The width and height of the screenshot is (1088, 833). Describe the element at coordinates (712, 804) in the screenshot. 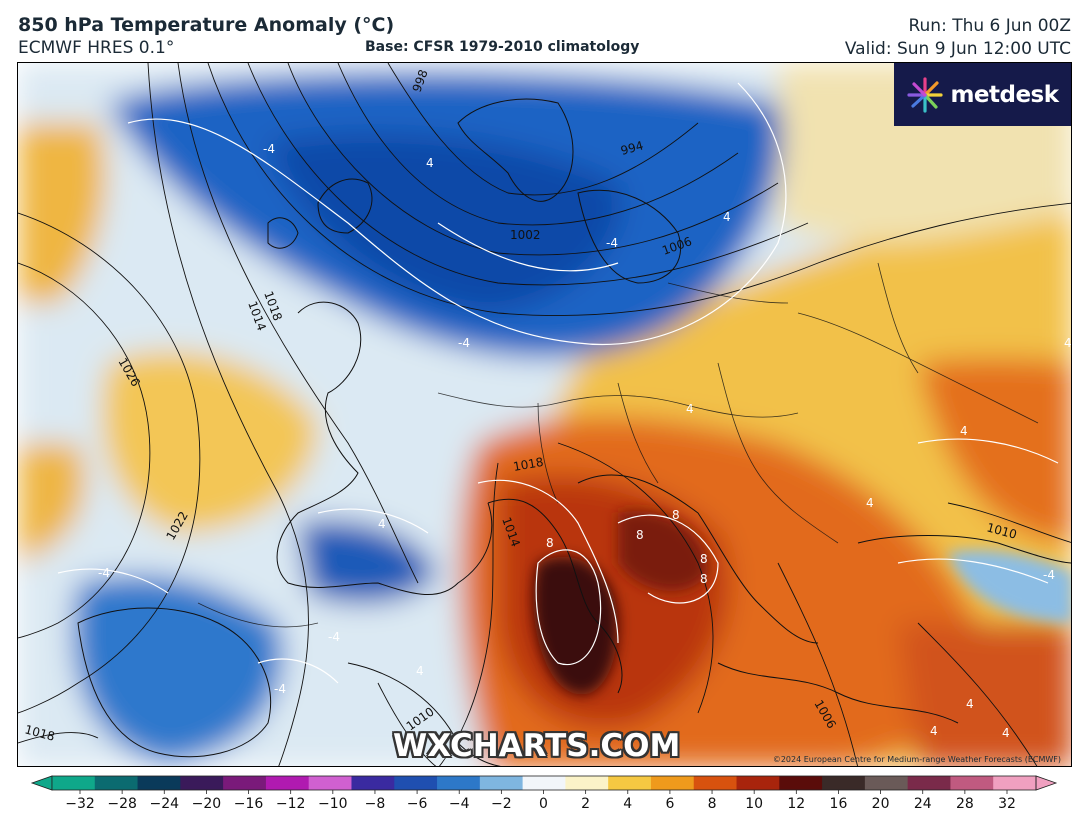

I see `colorbar-tick-label: 8` at that location.